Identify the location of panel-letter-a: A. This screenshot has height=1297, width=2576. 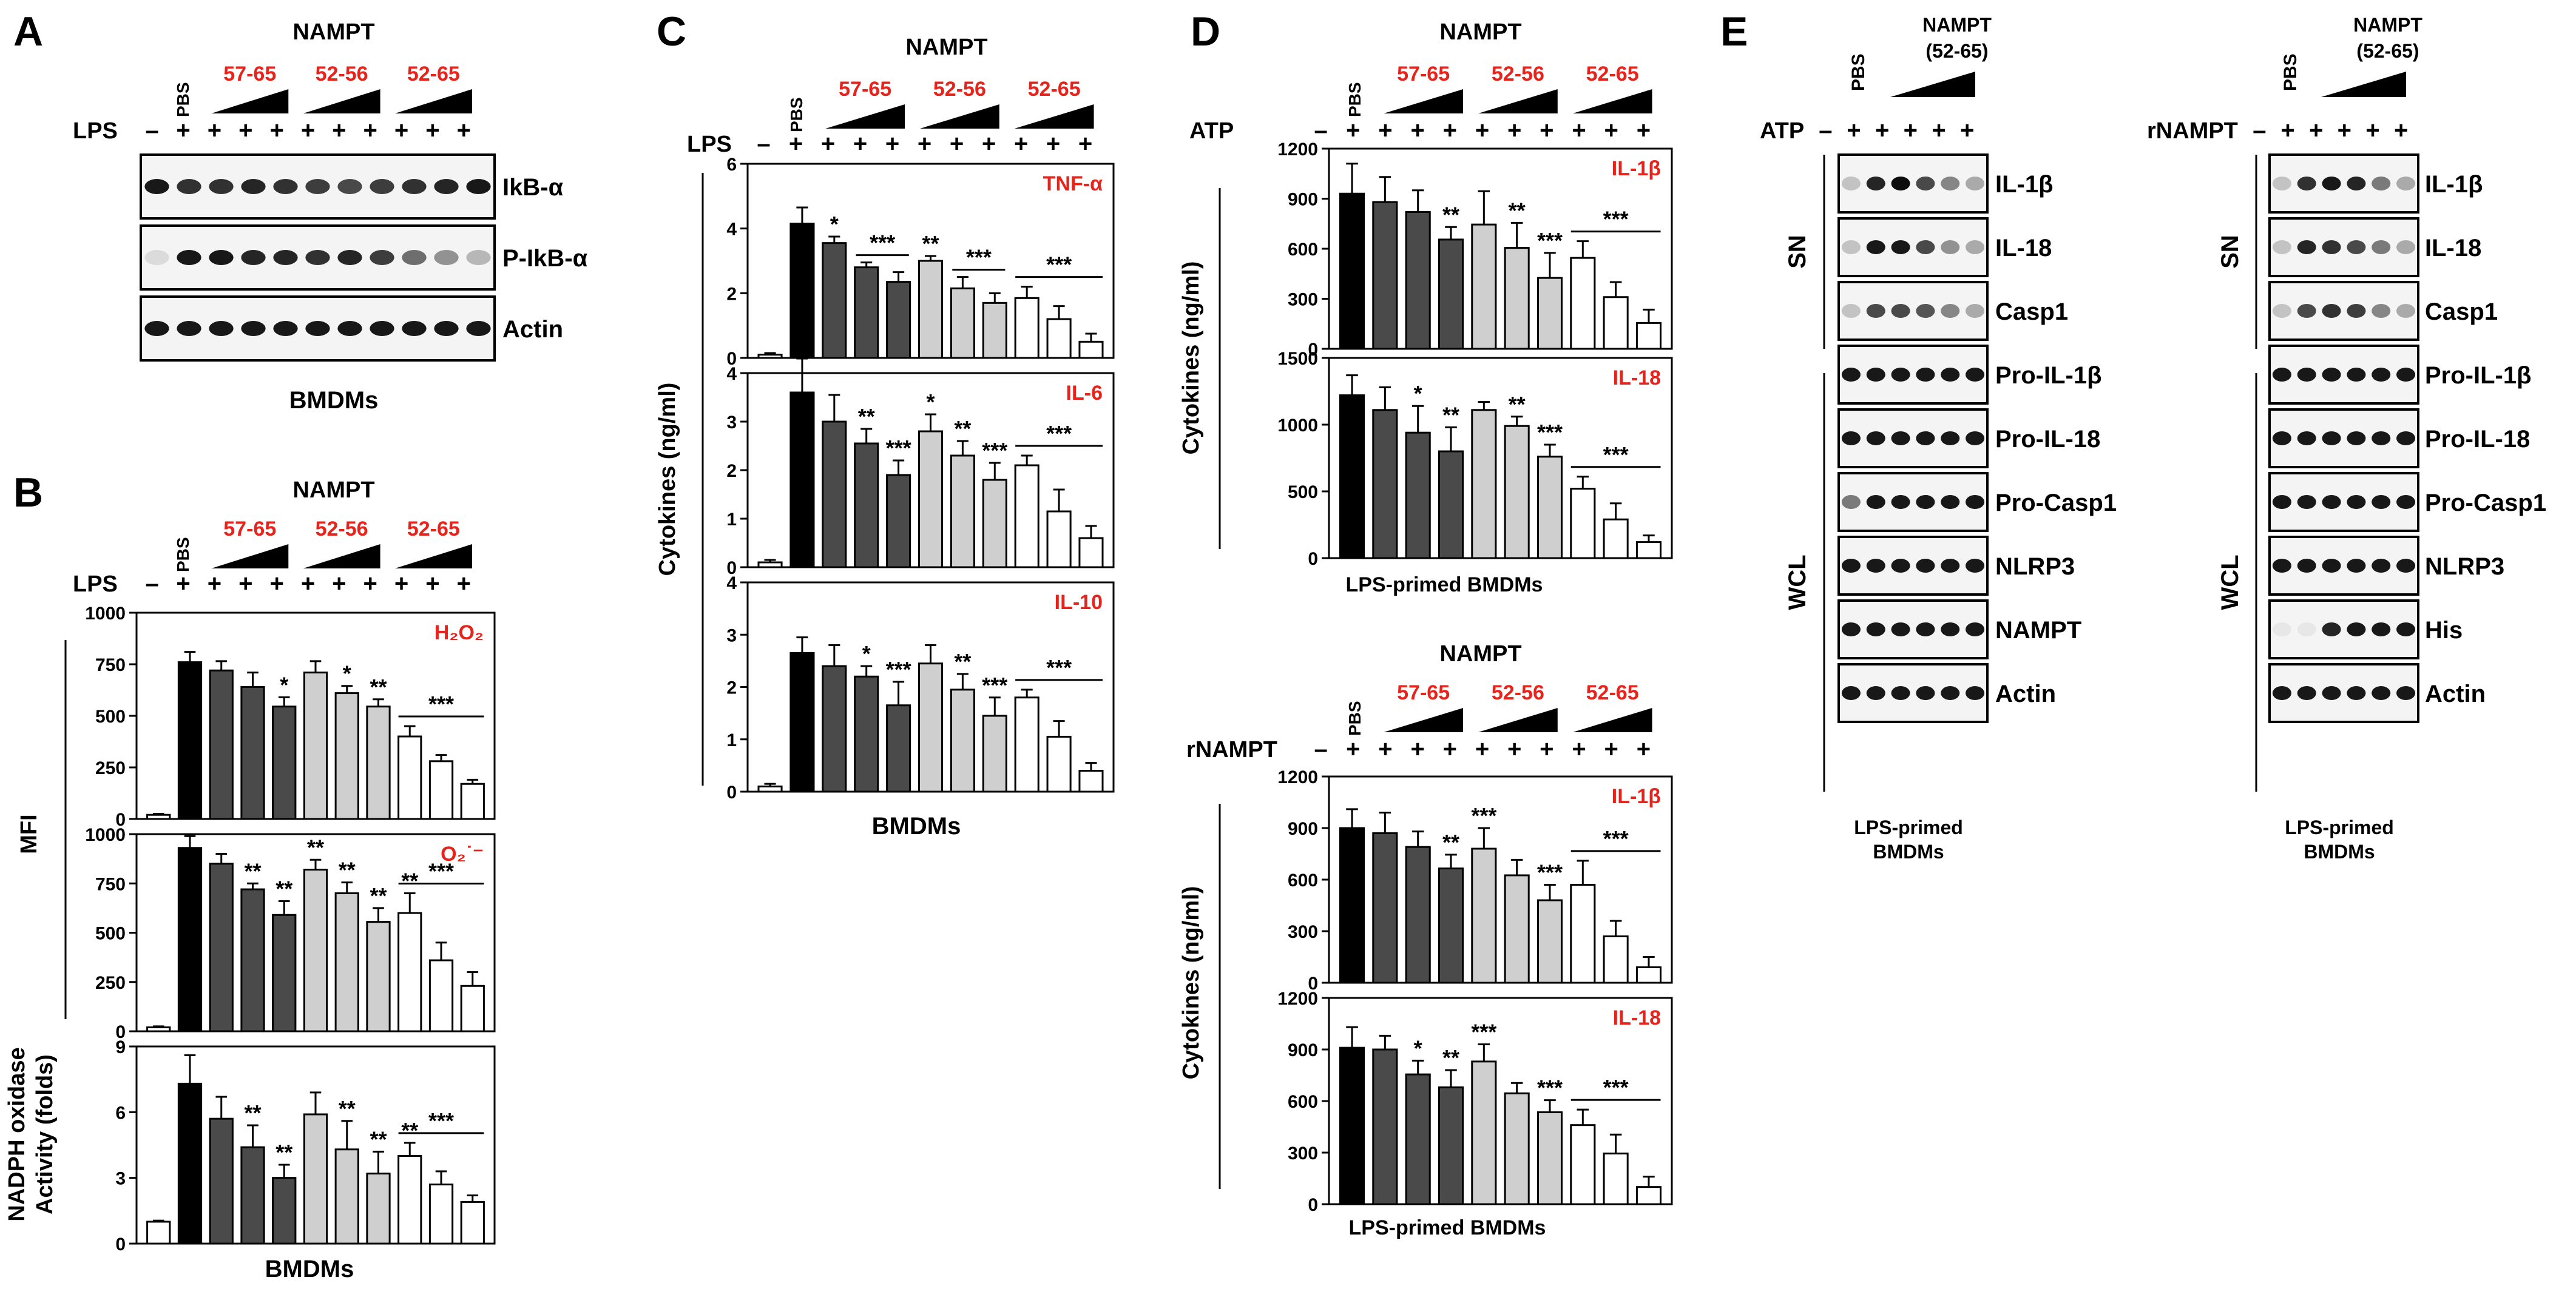
(28, 31).